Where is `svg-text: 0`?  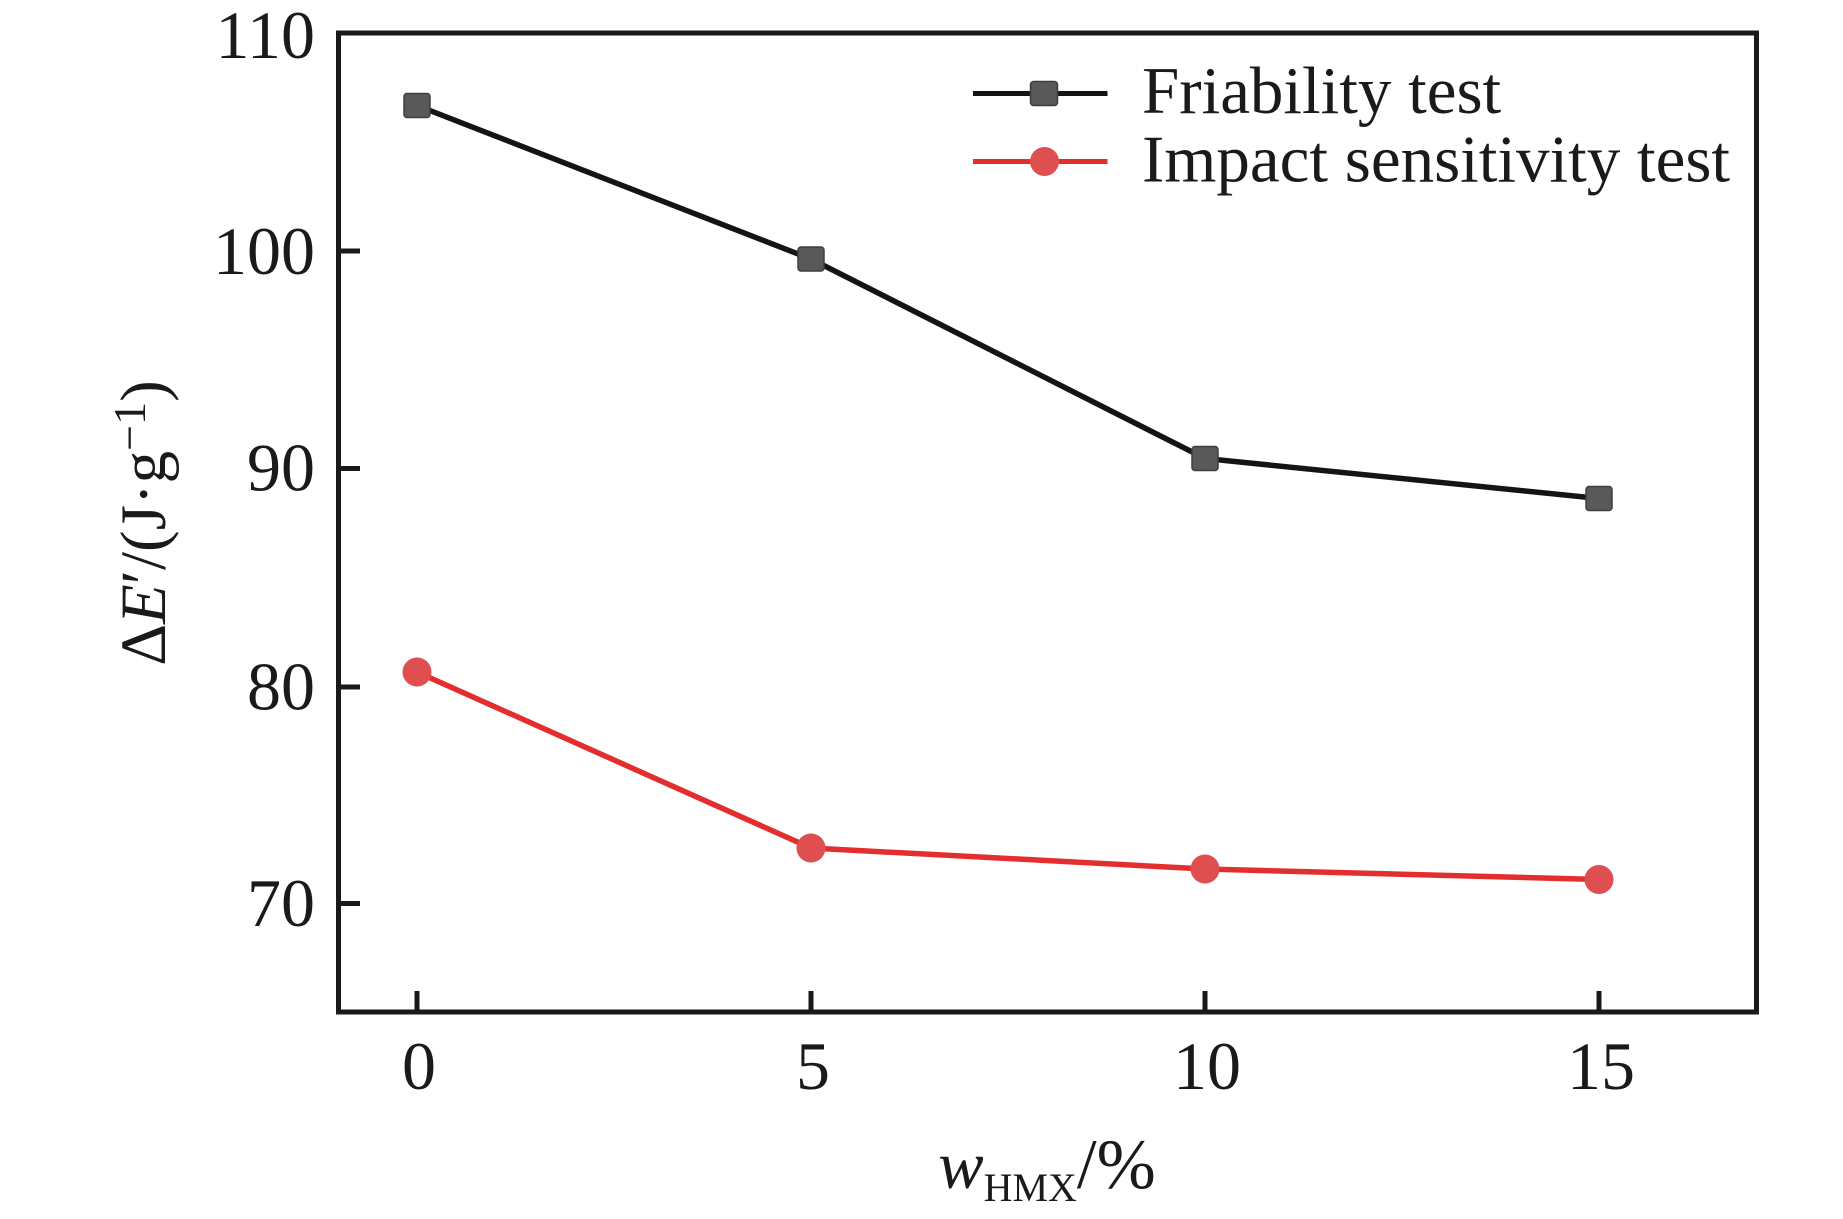
svg-text: 0 is located at coordinates (419, 1066).